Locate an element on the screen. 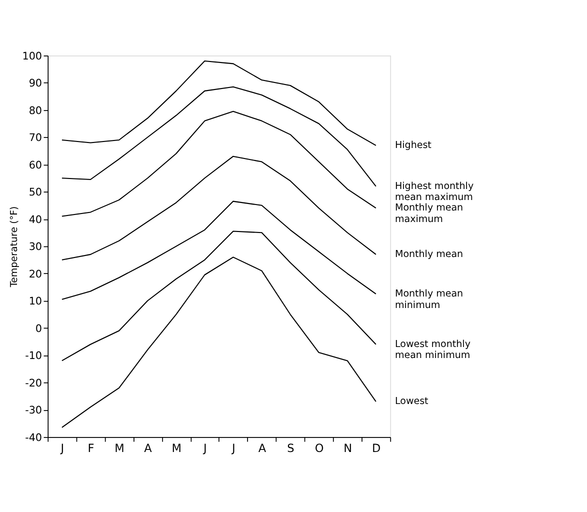 The width and height of the screenshot is (587, 512). y-tick-label: 0 is located at coordinates (38, 328).